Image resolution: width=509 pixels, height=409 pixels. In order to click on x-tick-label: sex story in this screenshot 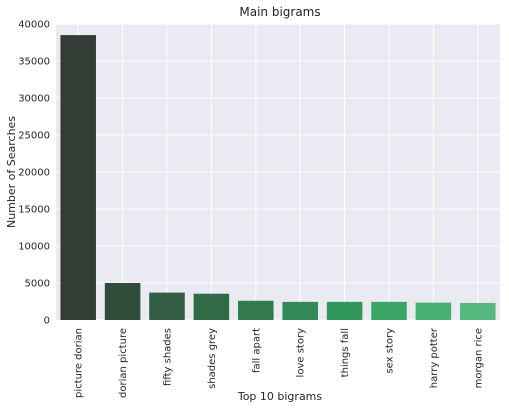, I will do `click(390, 351)`.